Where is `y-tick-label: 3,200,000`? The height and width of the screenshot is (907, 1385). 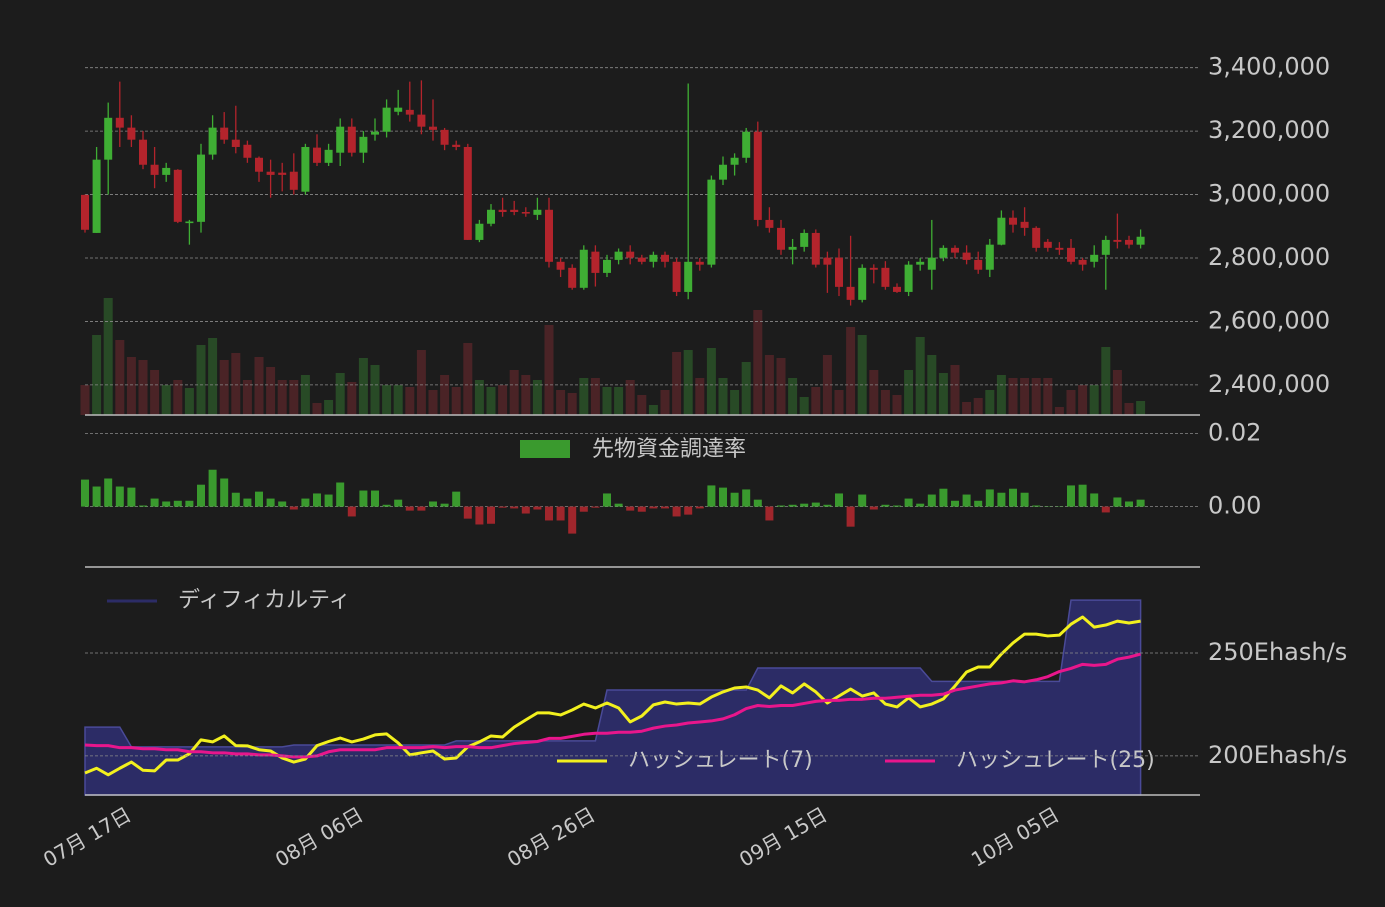
y-tick-label: 3,200,000 is located at coordinates (1269, 130).